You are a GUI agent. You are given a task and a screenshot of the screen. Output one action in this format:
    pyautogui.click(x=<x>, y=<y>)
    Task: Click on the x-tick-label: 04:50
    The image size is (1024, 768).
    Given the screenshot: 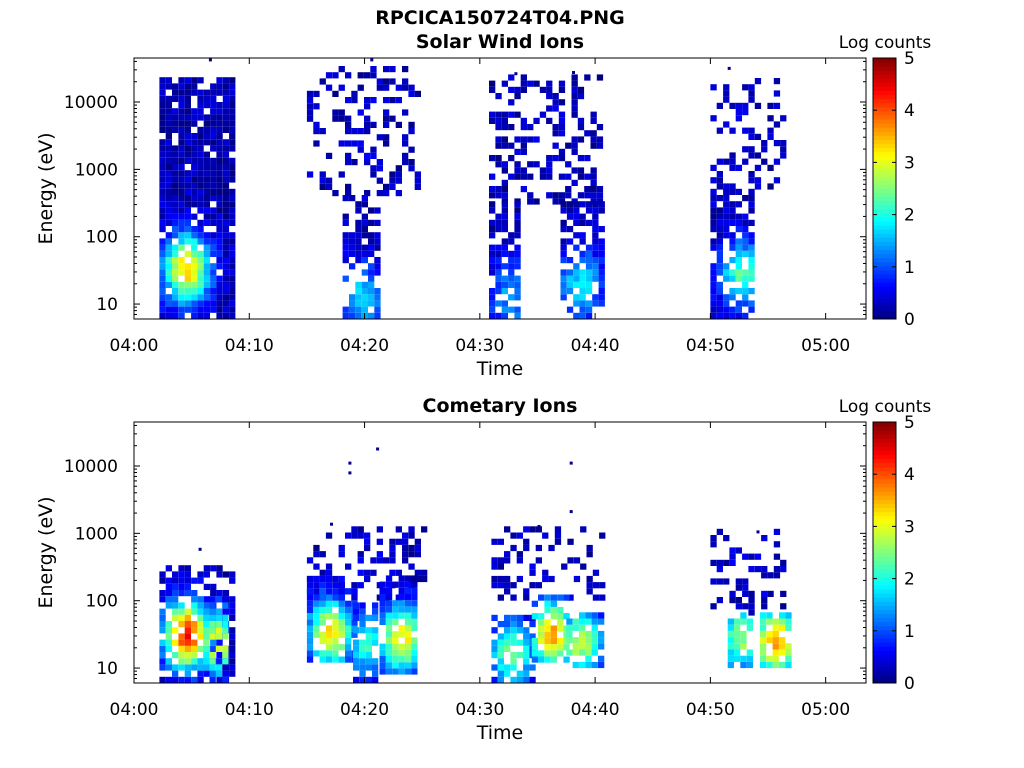 What is the action you would take?
    pyautogui.click(x=710, y=710)
    